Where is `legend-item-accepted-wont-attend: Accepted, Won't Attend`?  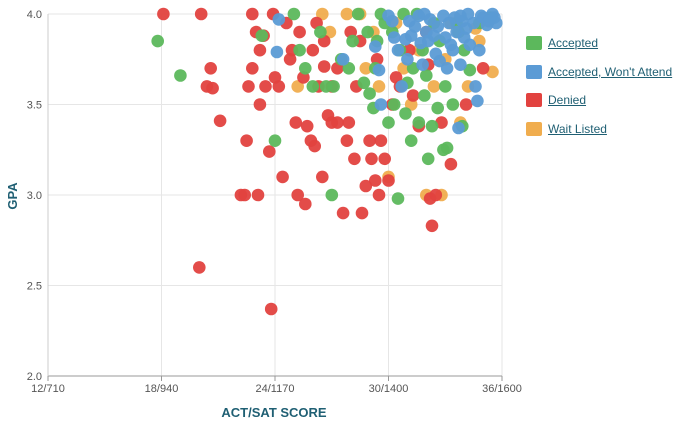 legend-item-accepted-wont-attend: Accepted, Won't Attend is located at coordinates (601, 72).